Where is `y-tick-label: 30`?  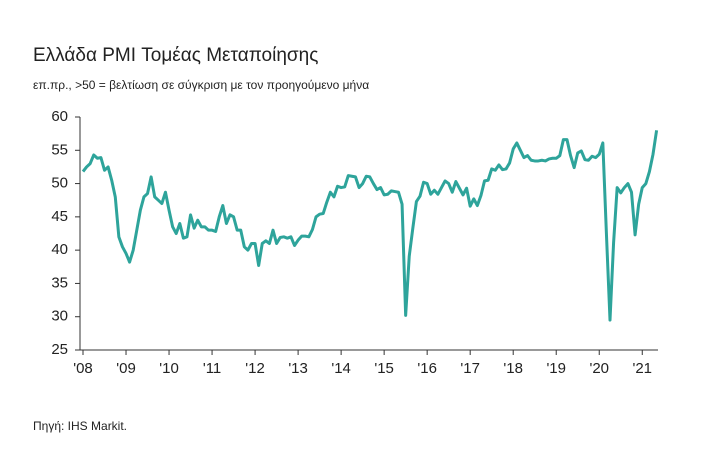 y-tick-label: 30 is located at coordinates (59, 316).